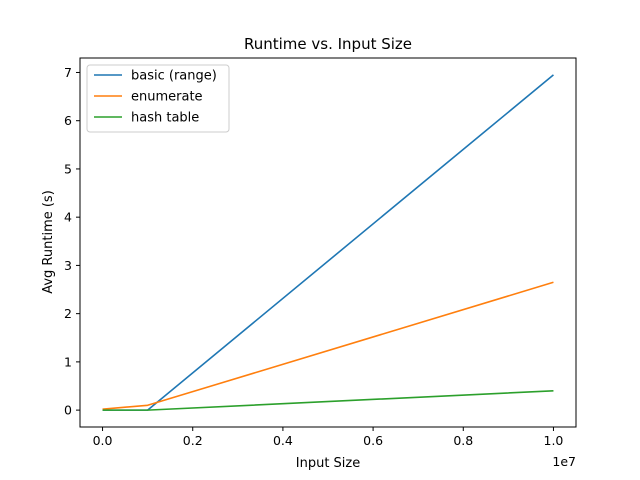  What do you see at coordinates (68, 72) in the screenshot?
I see `y-tick-label: 7` at bounding box center [68, 72].